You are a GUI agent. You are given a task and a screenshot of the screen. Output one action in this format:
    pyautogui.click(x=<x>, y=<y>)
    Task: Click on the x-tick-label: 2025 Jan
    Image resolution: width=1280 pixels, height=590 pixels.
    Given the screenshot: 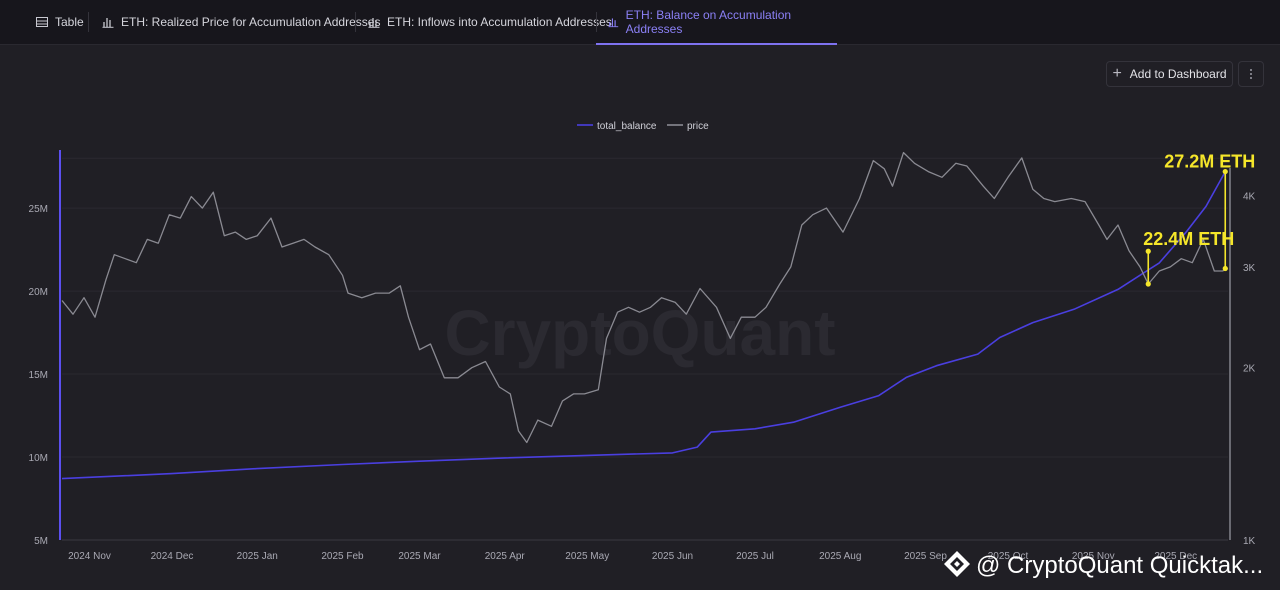 What is the action you would take?
    pyautogui.click(x=257, y=556)
    